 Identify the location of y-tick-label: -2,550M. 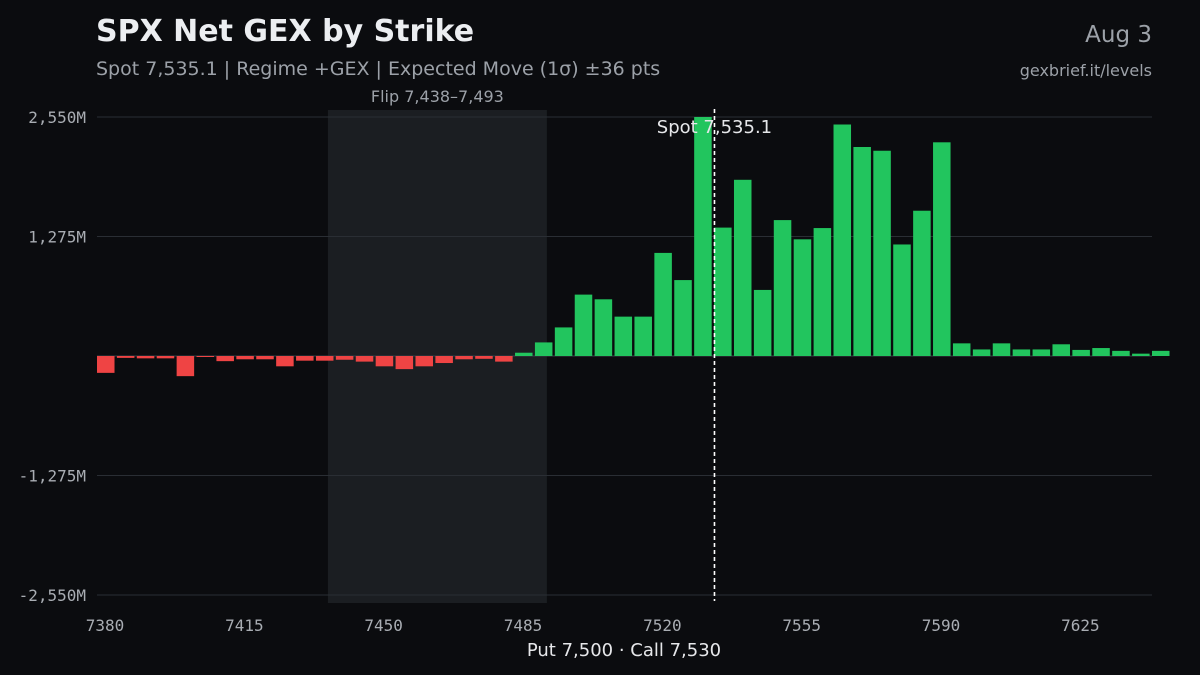
(52, 595).